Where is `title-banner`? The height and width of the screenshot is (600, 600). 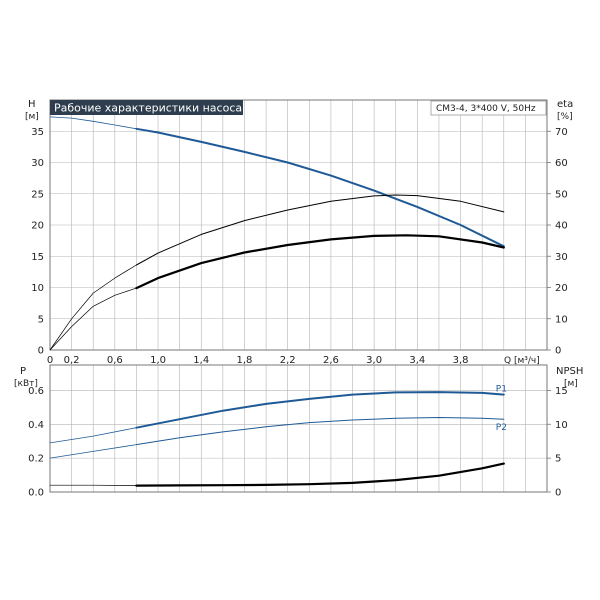 title-banner is located at coordinates (146, 107).